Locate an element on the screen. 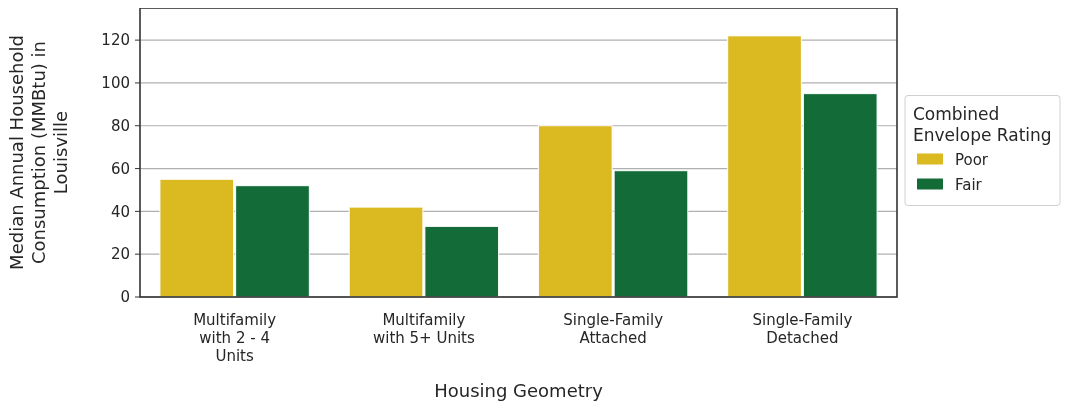 The height and width of the screenshot is (410, 1069). y-tick-label: 100 is located at coordinates (115, 83).